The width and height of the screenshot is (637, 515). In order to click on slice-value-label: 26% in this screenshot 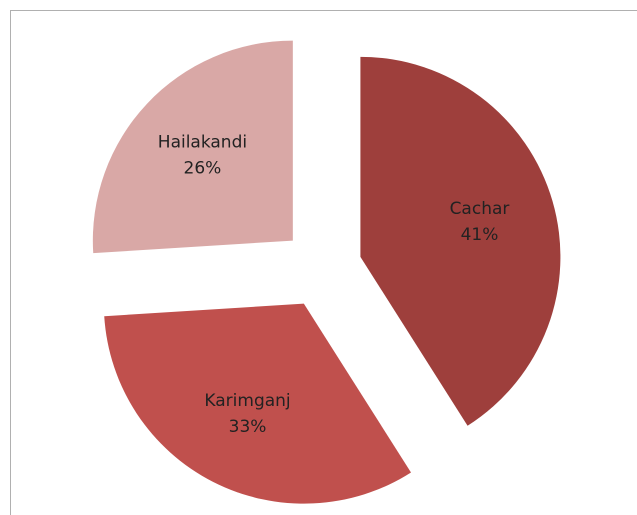, I will do `click(203, 169)`.